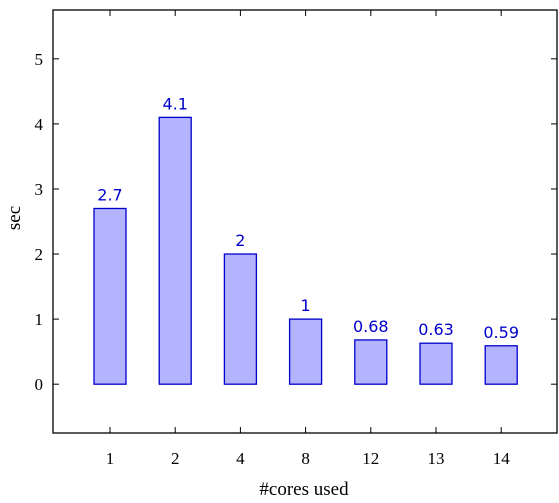  Describe the element at coordinates (304, 489) in the screenshot. I see `x-axis-title: #cores used` at that location.